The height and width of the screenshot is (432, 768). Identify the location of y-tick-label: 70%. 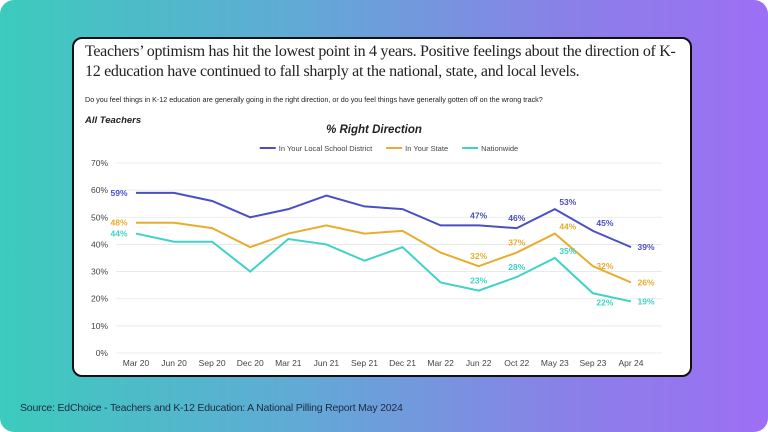
(99, 163).